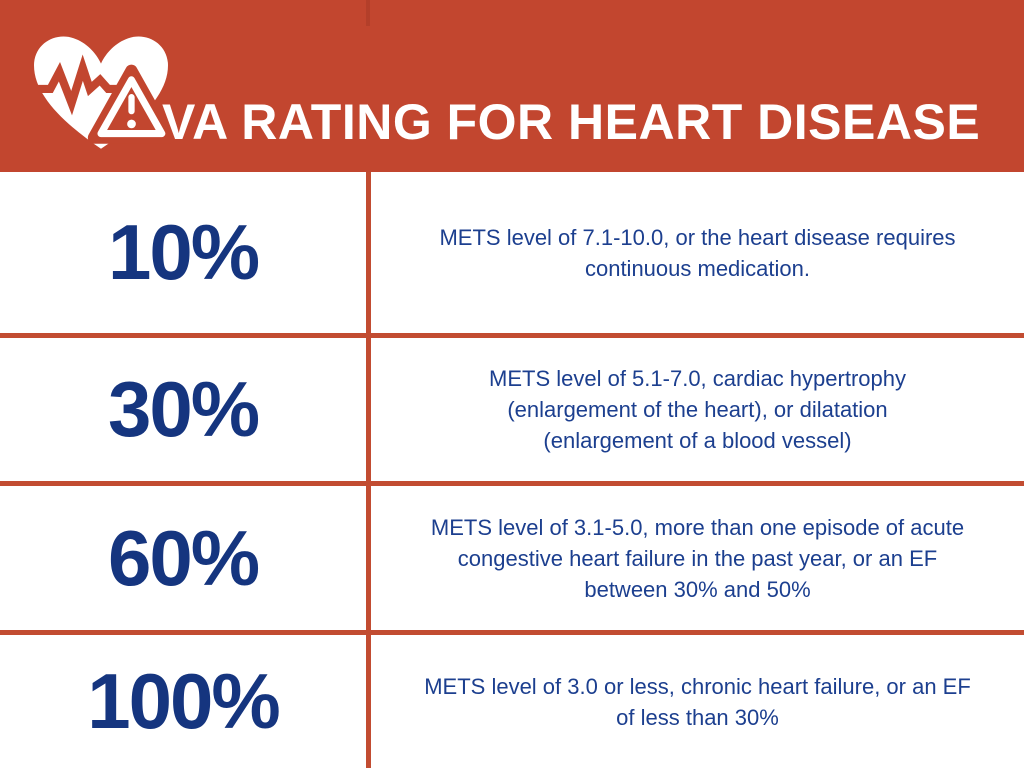 The height and width of the screenshot is (768, 1024). Describe the element at coordinates (368, 470) in the screenshot. I see `table-vertical-divider` at that location.